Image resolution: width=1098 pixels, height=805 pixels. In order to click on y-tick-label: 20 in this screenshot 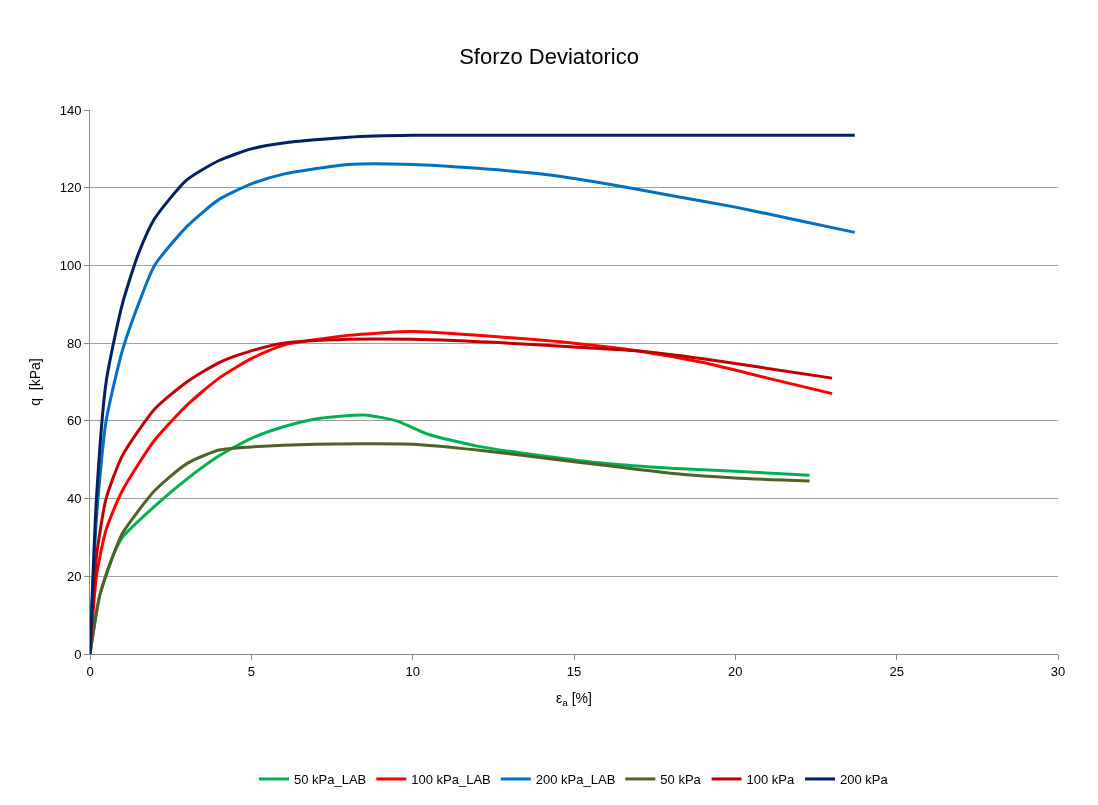, I will do `click(74, 576)`.